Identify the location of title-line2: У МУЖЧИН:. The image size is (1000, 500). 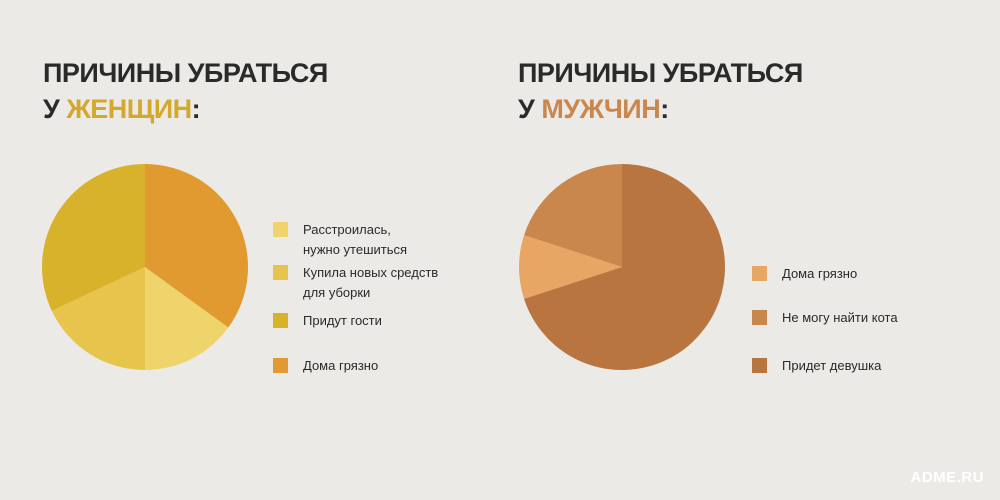
(660, 109).